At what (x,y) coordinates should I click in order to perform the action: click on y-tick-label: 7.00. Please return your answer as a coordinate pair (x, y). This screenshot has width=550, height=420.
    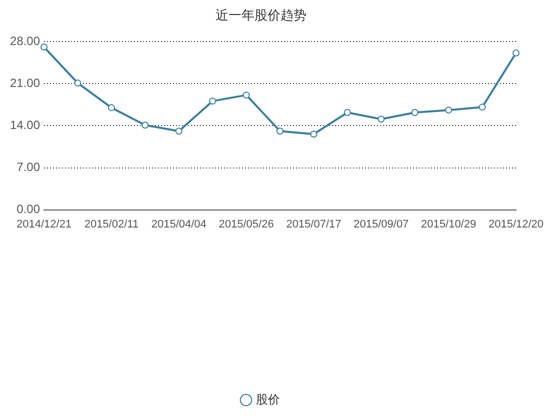
    Looking at the image, I should click on (28, 167).